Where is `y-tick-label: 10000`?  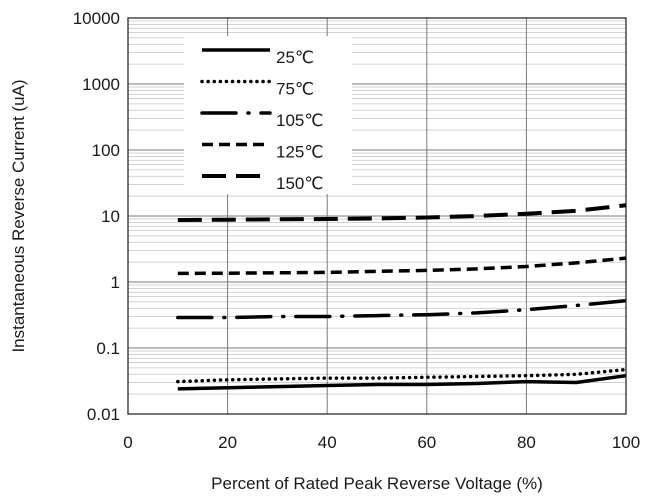
y-tick-label: 10000 is located at coordinates (96, 18).